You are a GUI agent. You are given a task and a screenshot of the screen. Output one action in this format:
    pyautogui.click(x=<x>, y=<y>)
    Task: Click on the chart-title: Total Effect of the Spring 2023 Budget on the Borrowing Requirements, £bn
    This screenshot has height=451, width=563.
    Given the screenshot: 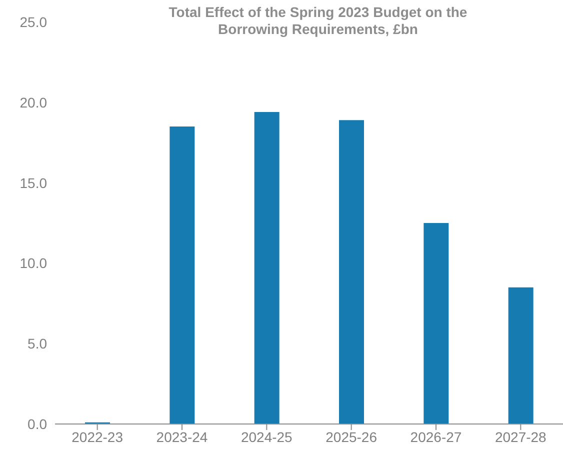 What is the action you would take?
    pyautogui.click(x=318, y=21)
    